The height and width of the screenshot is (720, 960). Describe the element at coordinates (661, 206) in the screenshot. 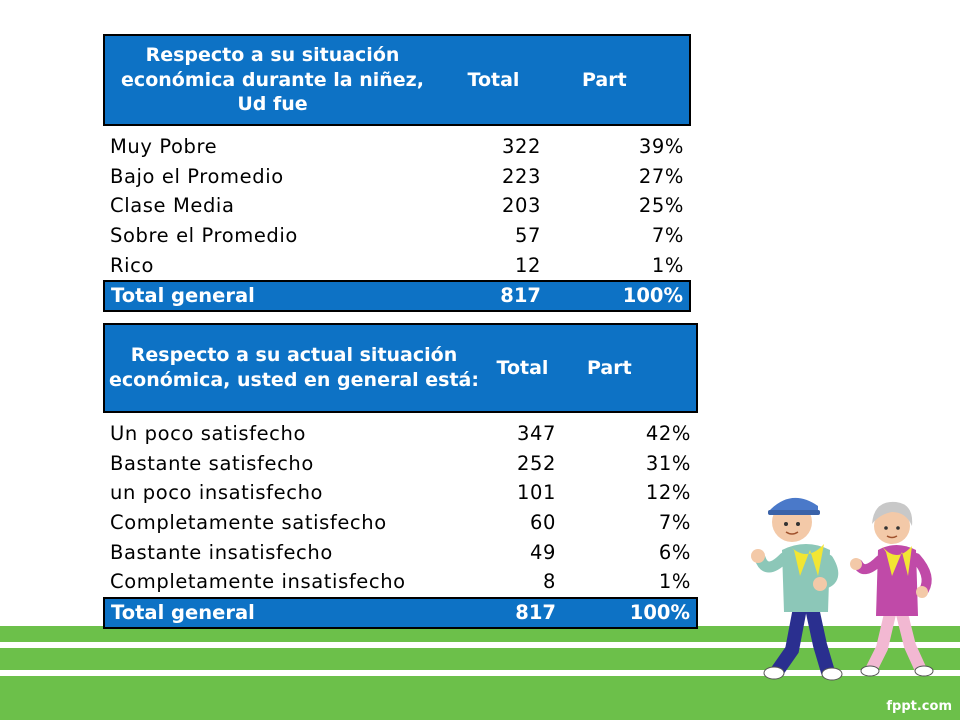

I see `row-part: 25%` at that location.